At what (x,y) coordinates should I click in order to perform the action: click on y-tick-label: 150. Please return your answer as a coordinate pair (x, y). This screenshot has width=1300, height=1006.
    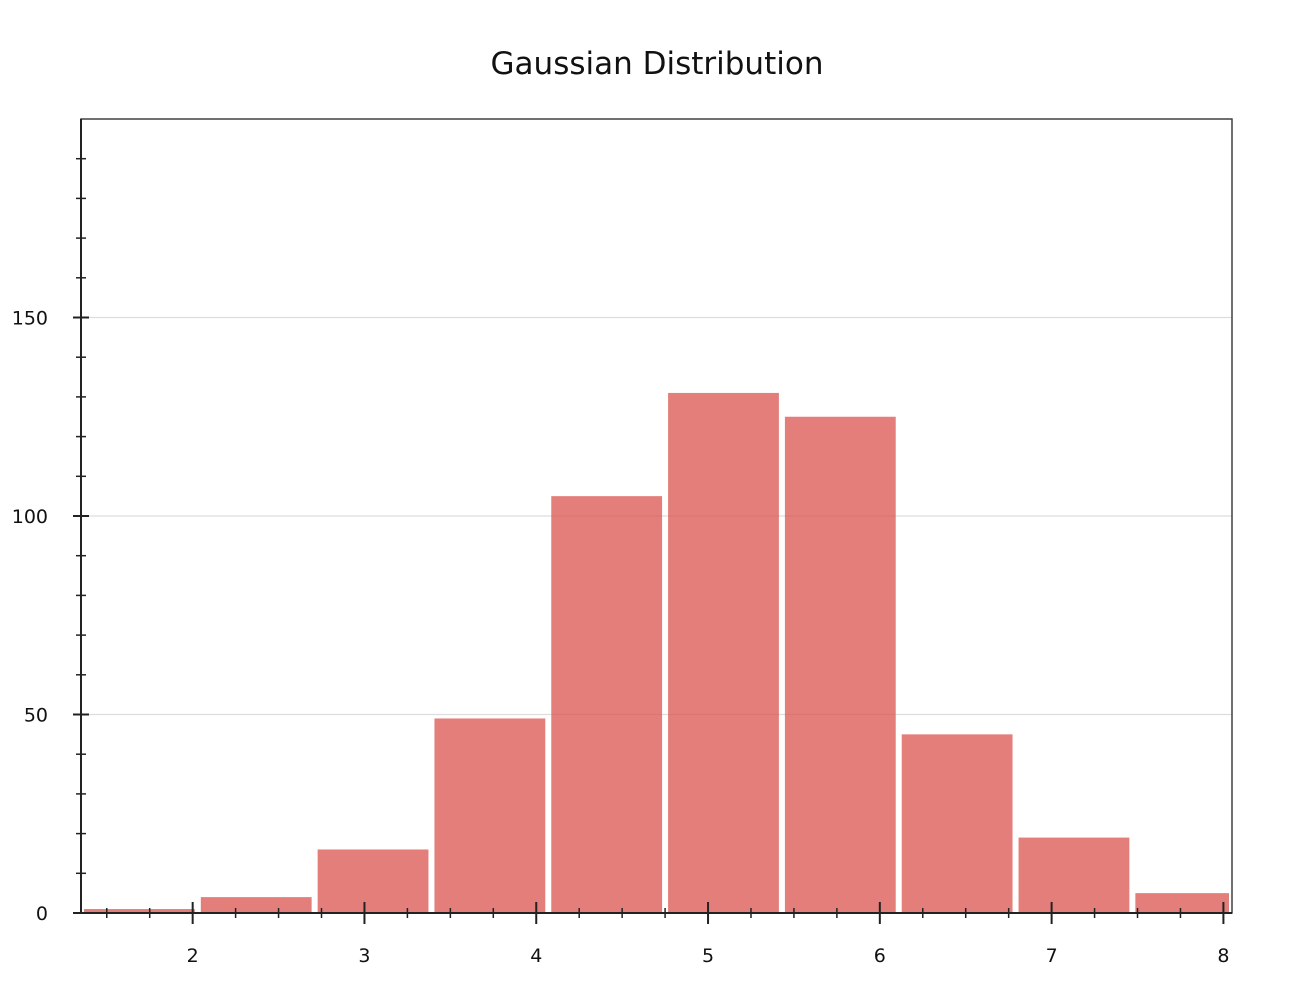
    Looking at the image, I should click on (30, 319).